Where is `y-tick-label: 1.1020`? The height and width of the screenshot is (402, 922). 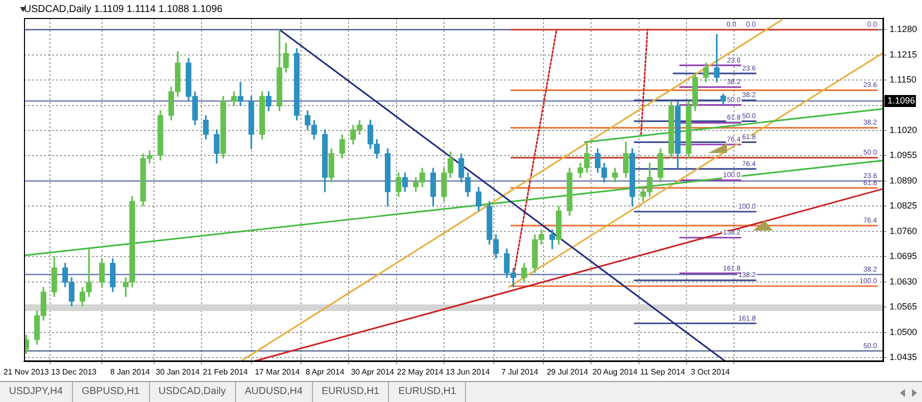 y-tick-label: 1.1020 is located at coordinates (903, 130).